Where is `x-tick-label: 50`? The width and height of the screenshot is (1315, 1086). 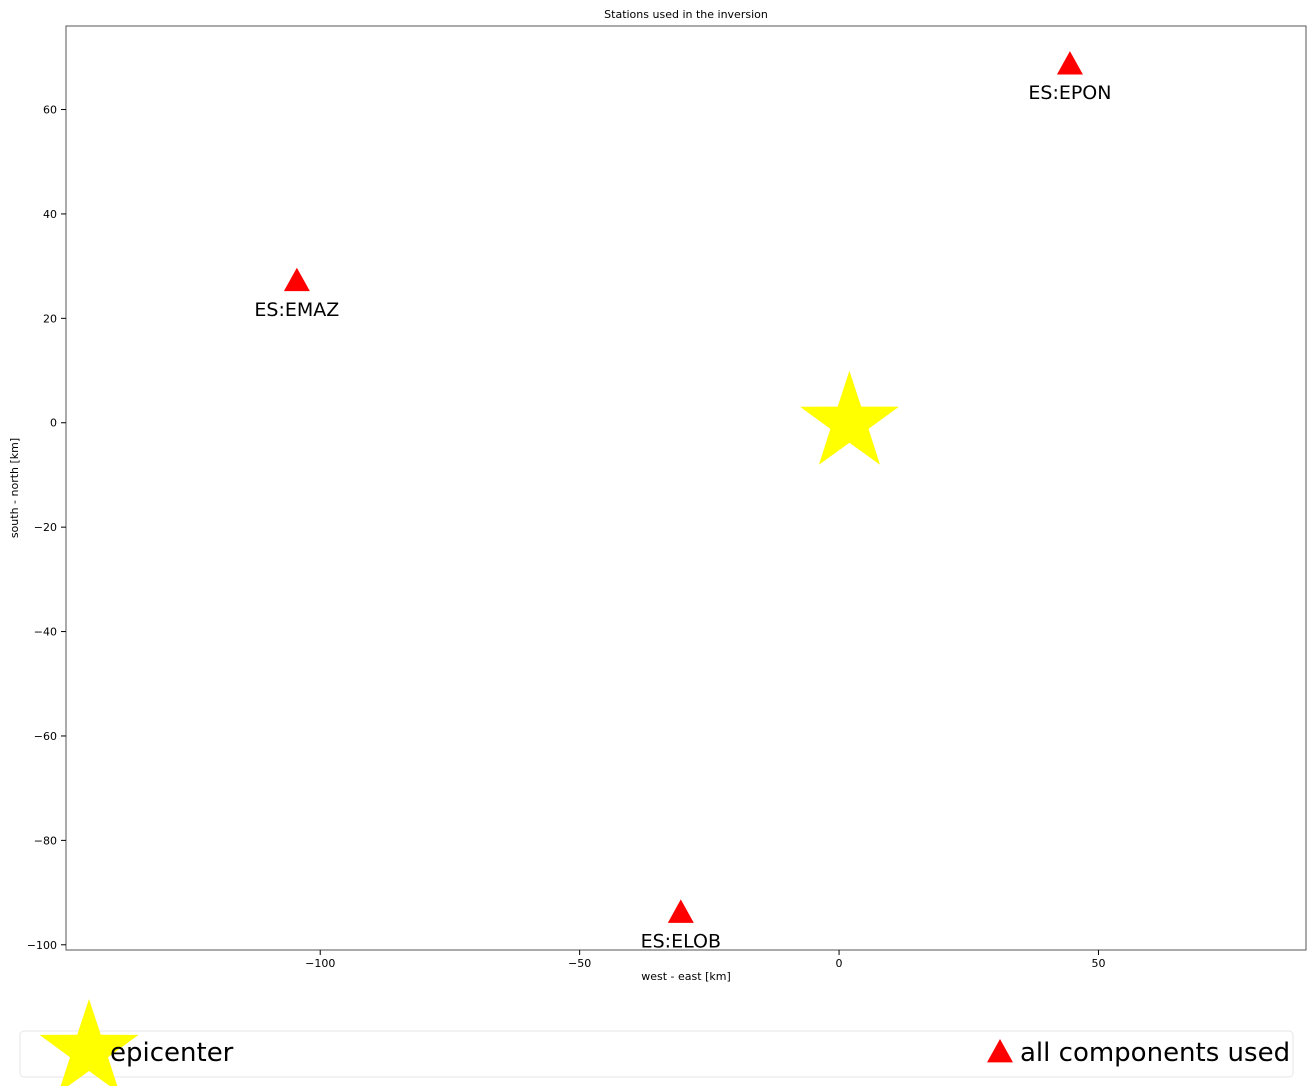 x-tick-label: 50 is located at coordinates (1098, 963).